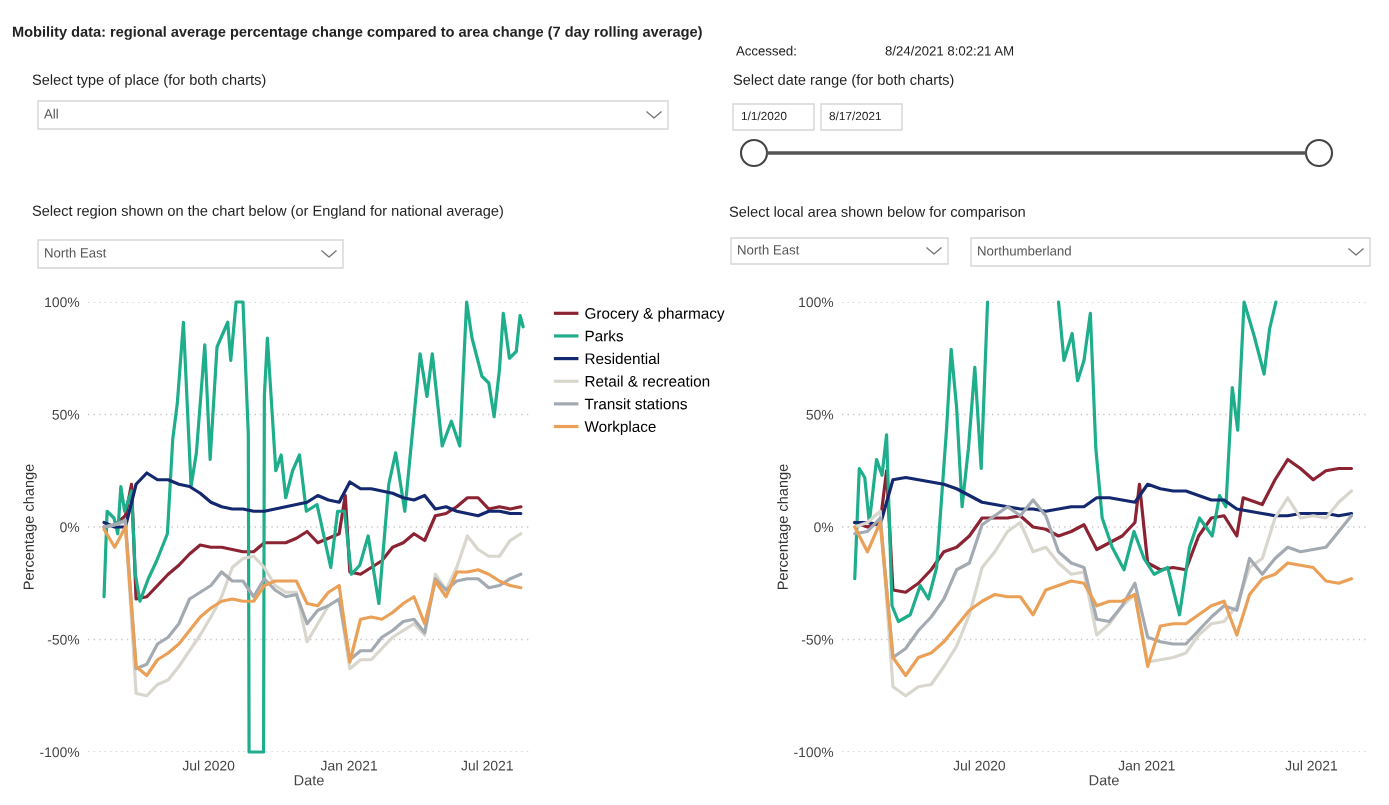  I want to click on text: Select type of place (for both charts), so click(149, 81).